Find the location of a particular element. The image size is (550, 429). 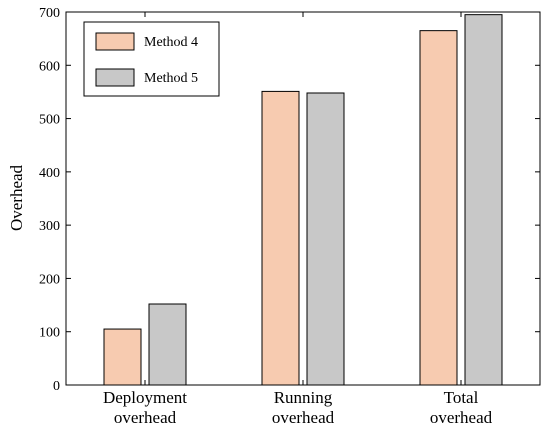

legend-label: Method 4 is located at coordinates (171, 42).